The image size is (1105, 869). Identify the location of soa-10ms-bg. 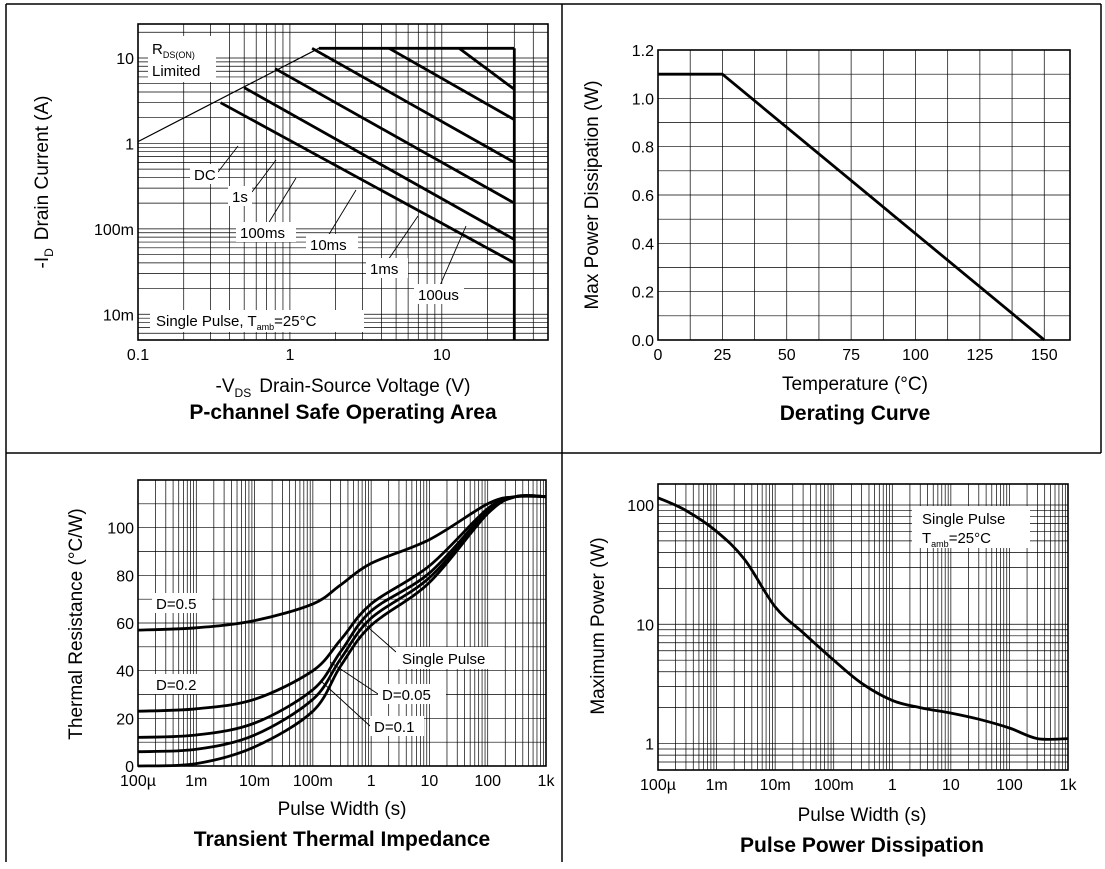
(332, 244).